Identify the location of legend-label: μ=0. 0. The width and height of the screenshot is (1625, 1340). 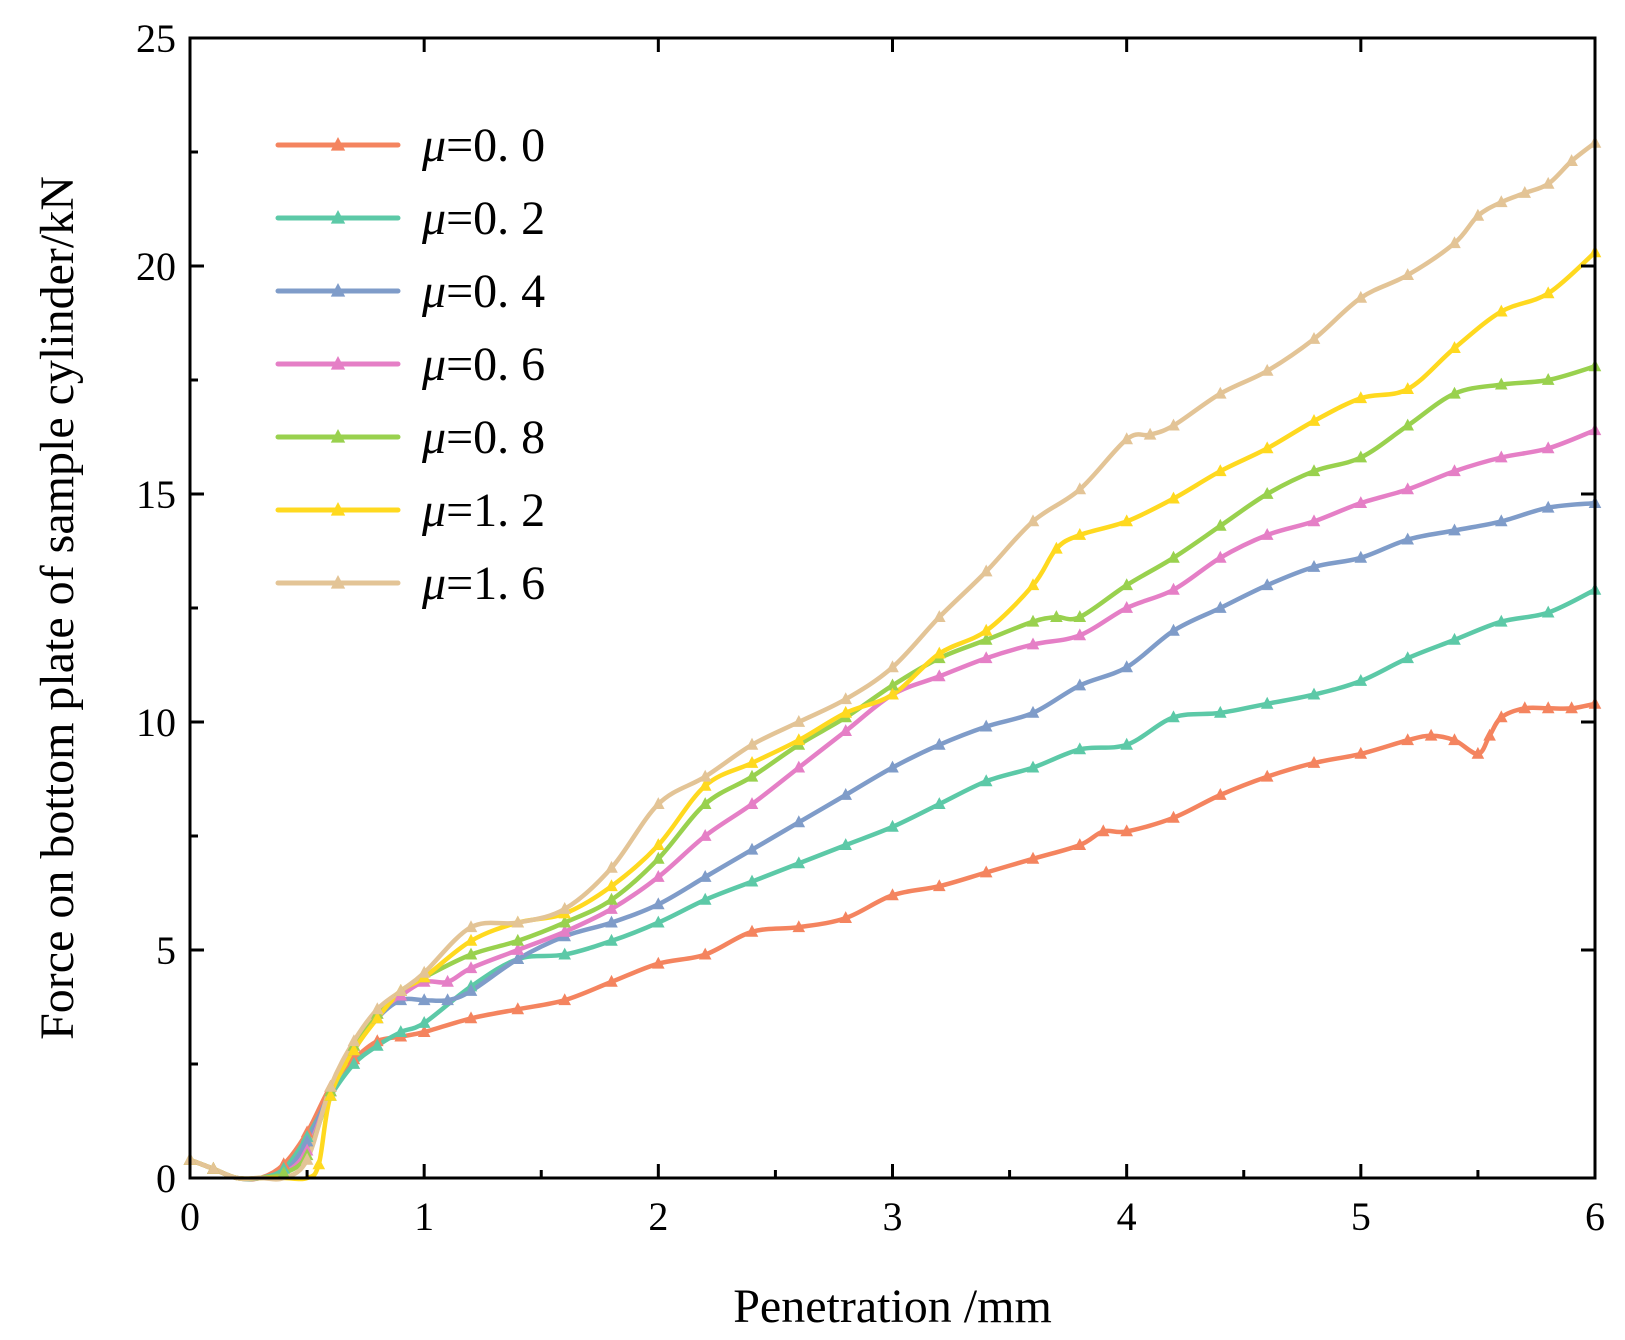
(483, 145).